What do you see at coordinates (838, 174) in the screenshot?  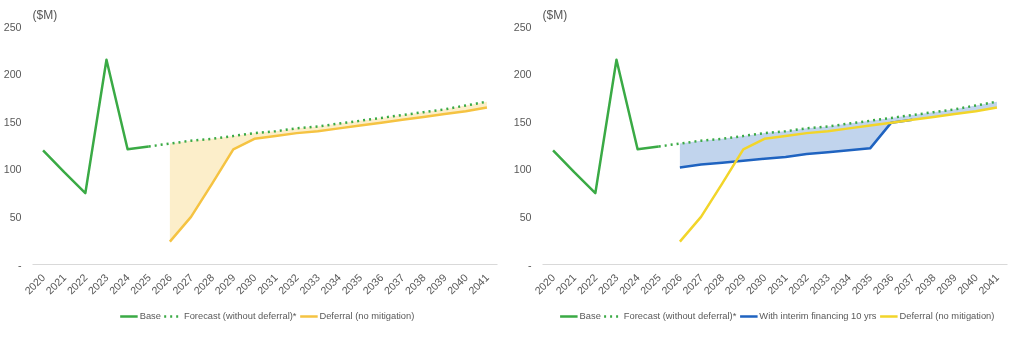 I see `line-series` at bounding box center [838, 174].